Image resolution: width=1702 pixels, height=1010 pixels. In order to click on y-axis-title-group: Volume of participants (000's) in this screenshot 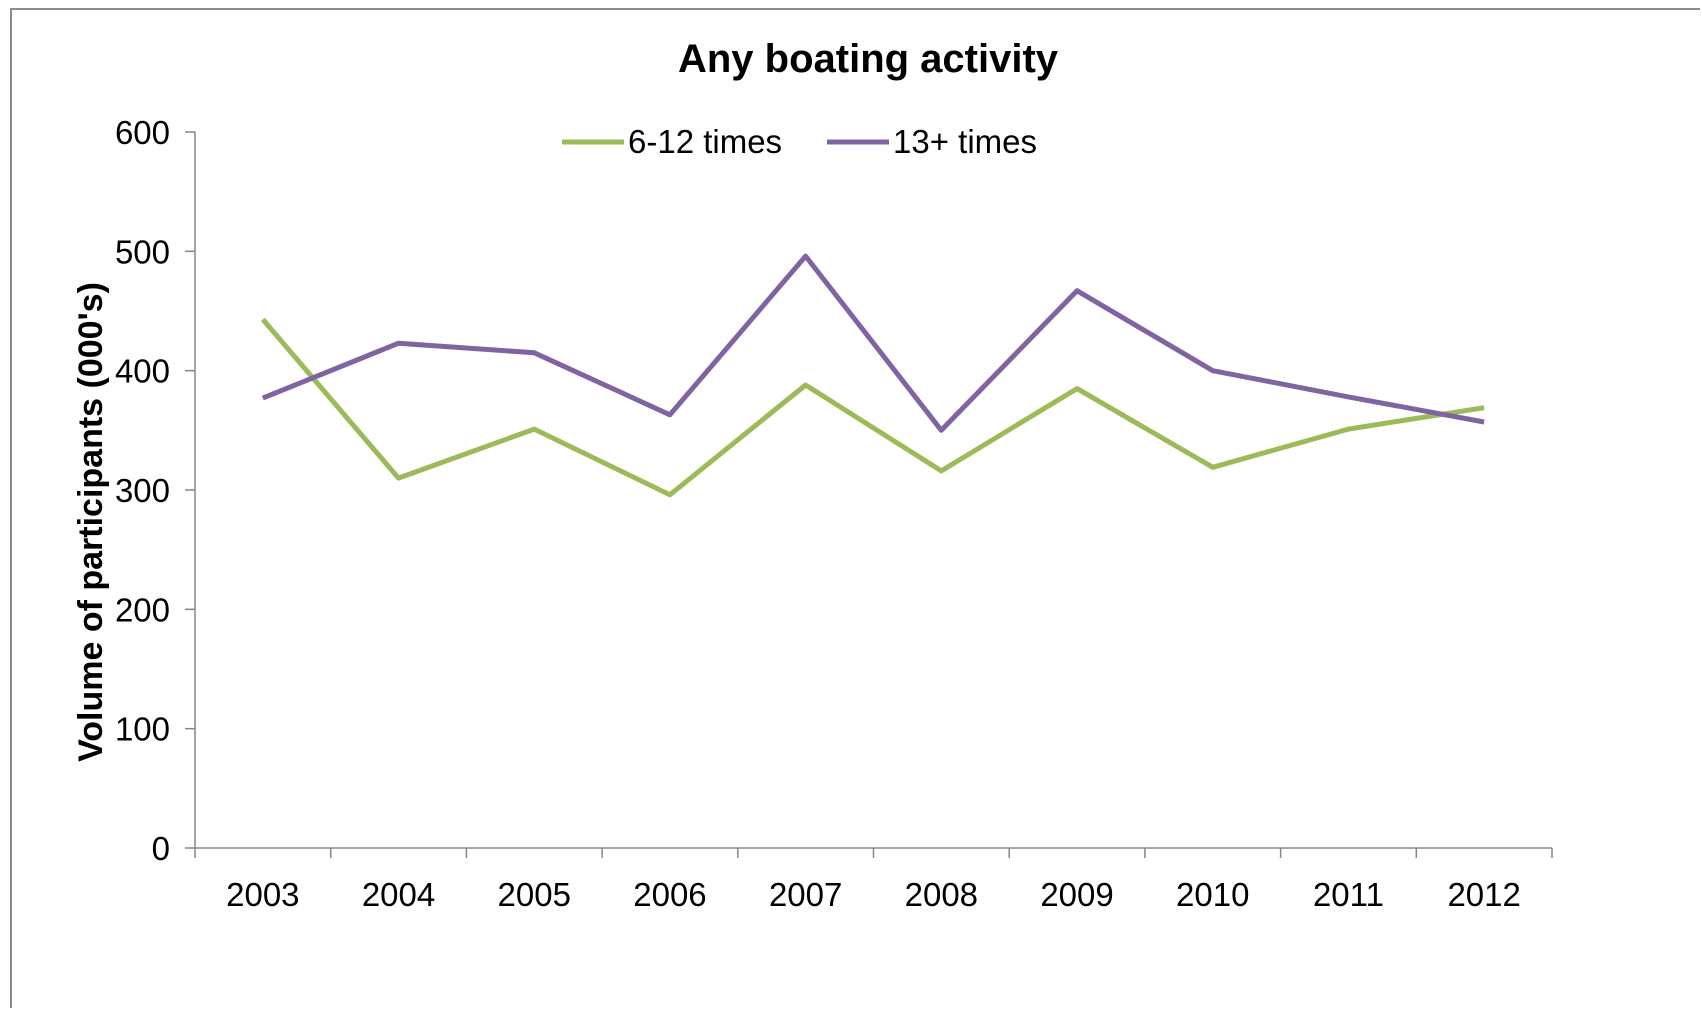, I will do `click(91, 522)`.